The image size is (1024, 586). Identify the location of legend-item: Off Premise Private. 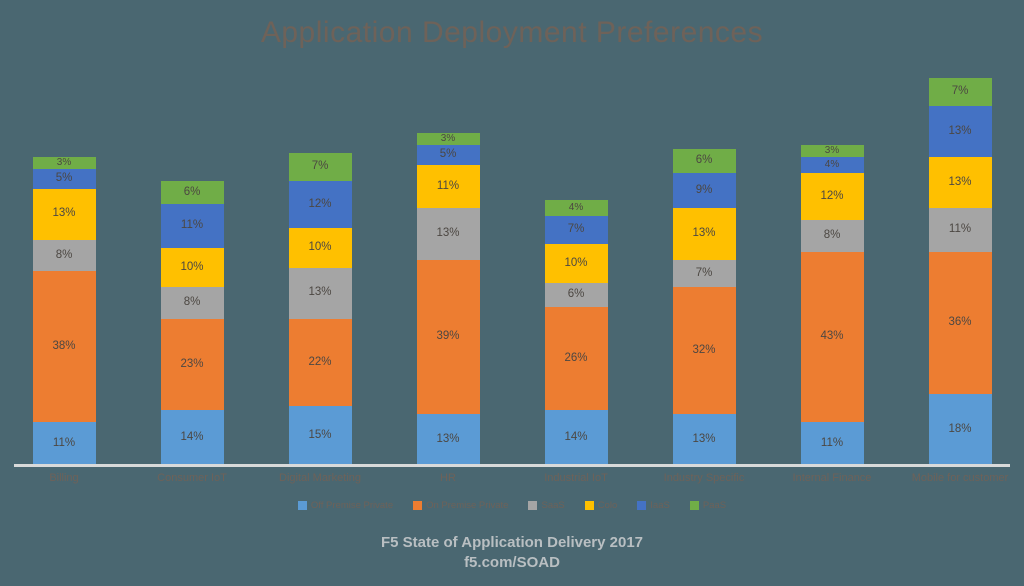
(345, 505).